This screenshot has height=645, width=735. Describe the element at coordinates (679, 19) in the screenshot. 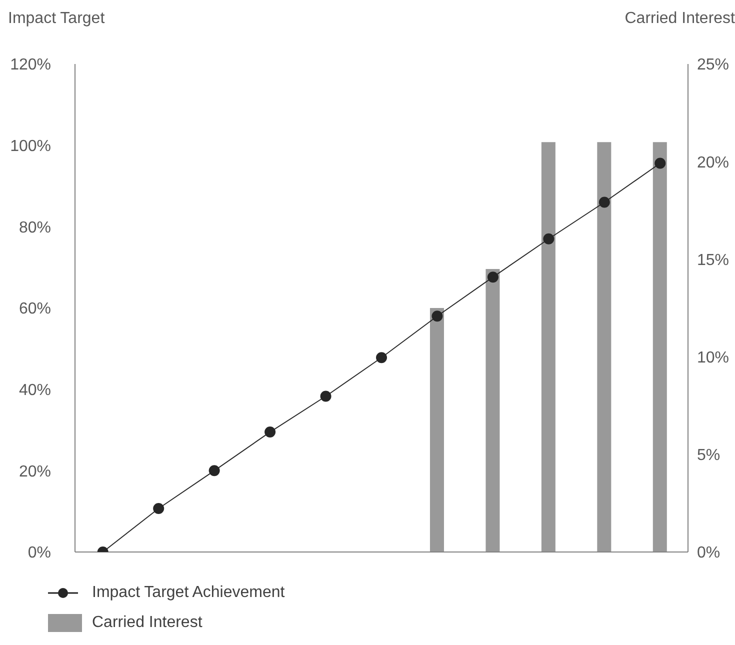

I see `y2-axis-title: Carried Interest` at that location.